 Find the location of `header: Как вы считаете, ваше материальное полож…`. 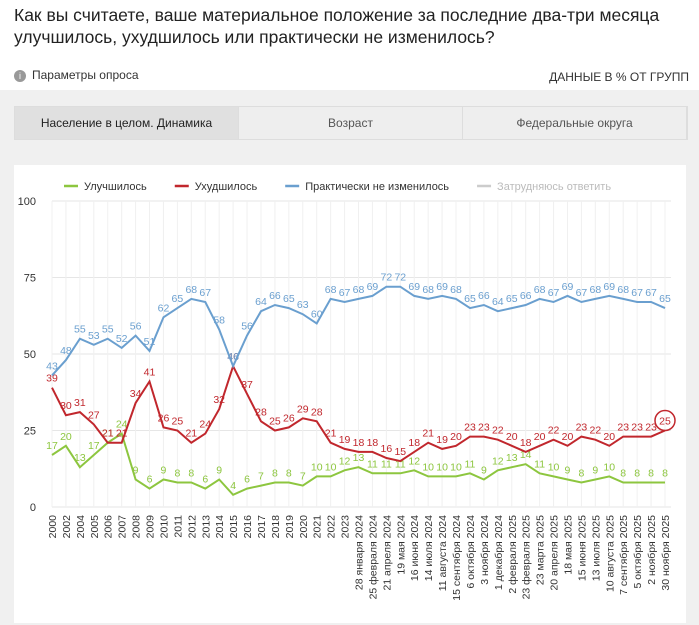

header: Как вы считаете, ваше материальное полож… is located at coordinates (349, 45).